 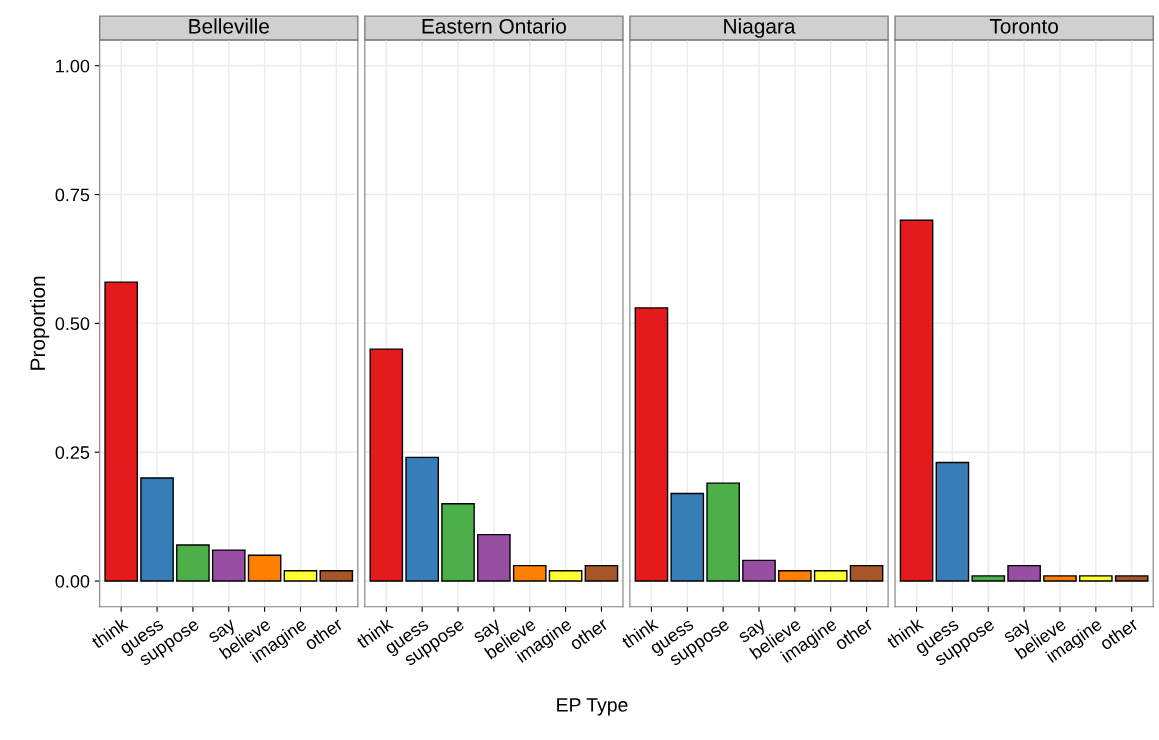 What do you see at coordinates (760, 28) in the screenshot?
I see `chart-title: Niagara` at bounding box center [760, 28].